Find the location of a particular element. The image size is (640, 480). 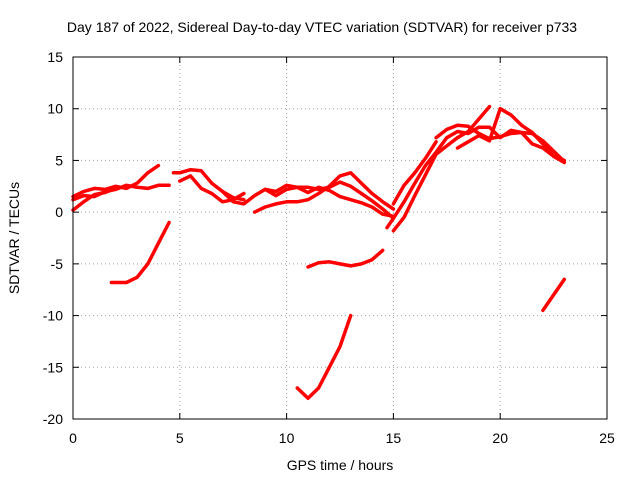

x-tick-label: 15 is located at coordinates (394, 438).